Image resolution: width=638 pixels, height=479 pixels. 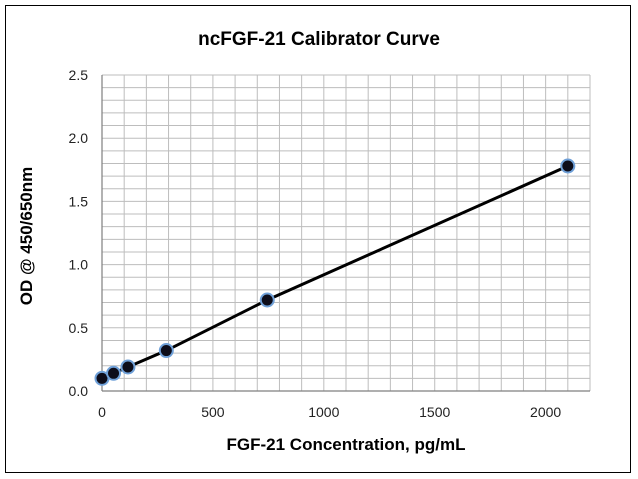 What do you see at coordinates (346, 444) in the screenshot?
I see `x-axis-label: FGF-21 Concentration, pg/mL` at bounding box center [346, 444].